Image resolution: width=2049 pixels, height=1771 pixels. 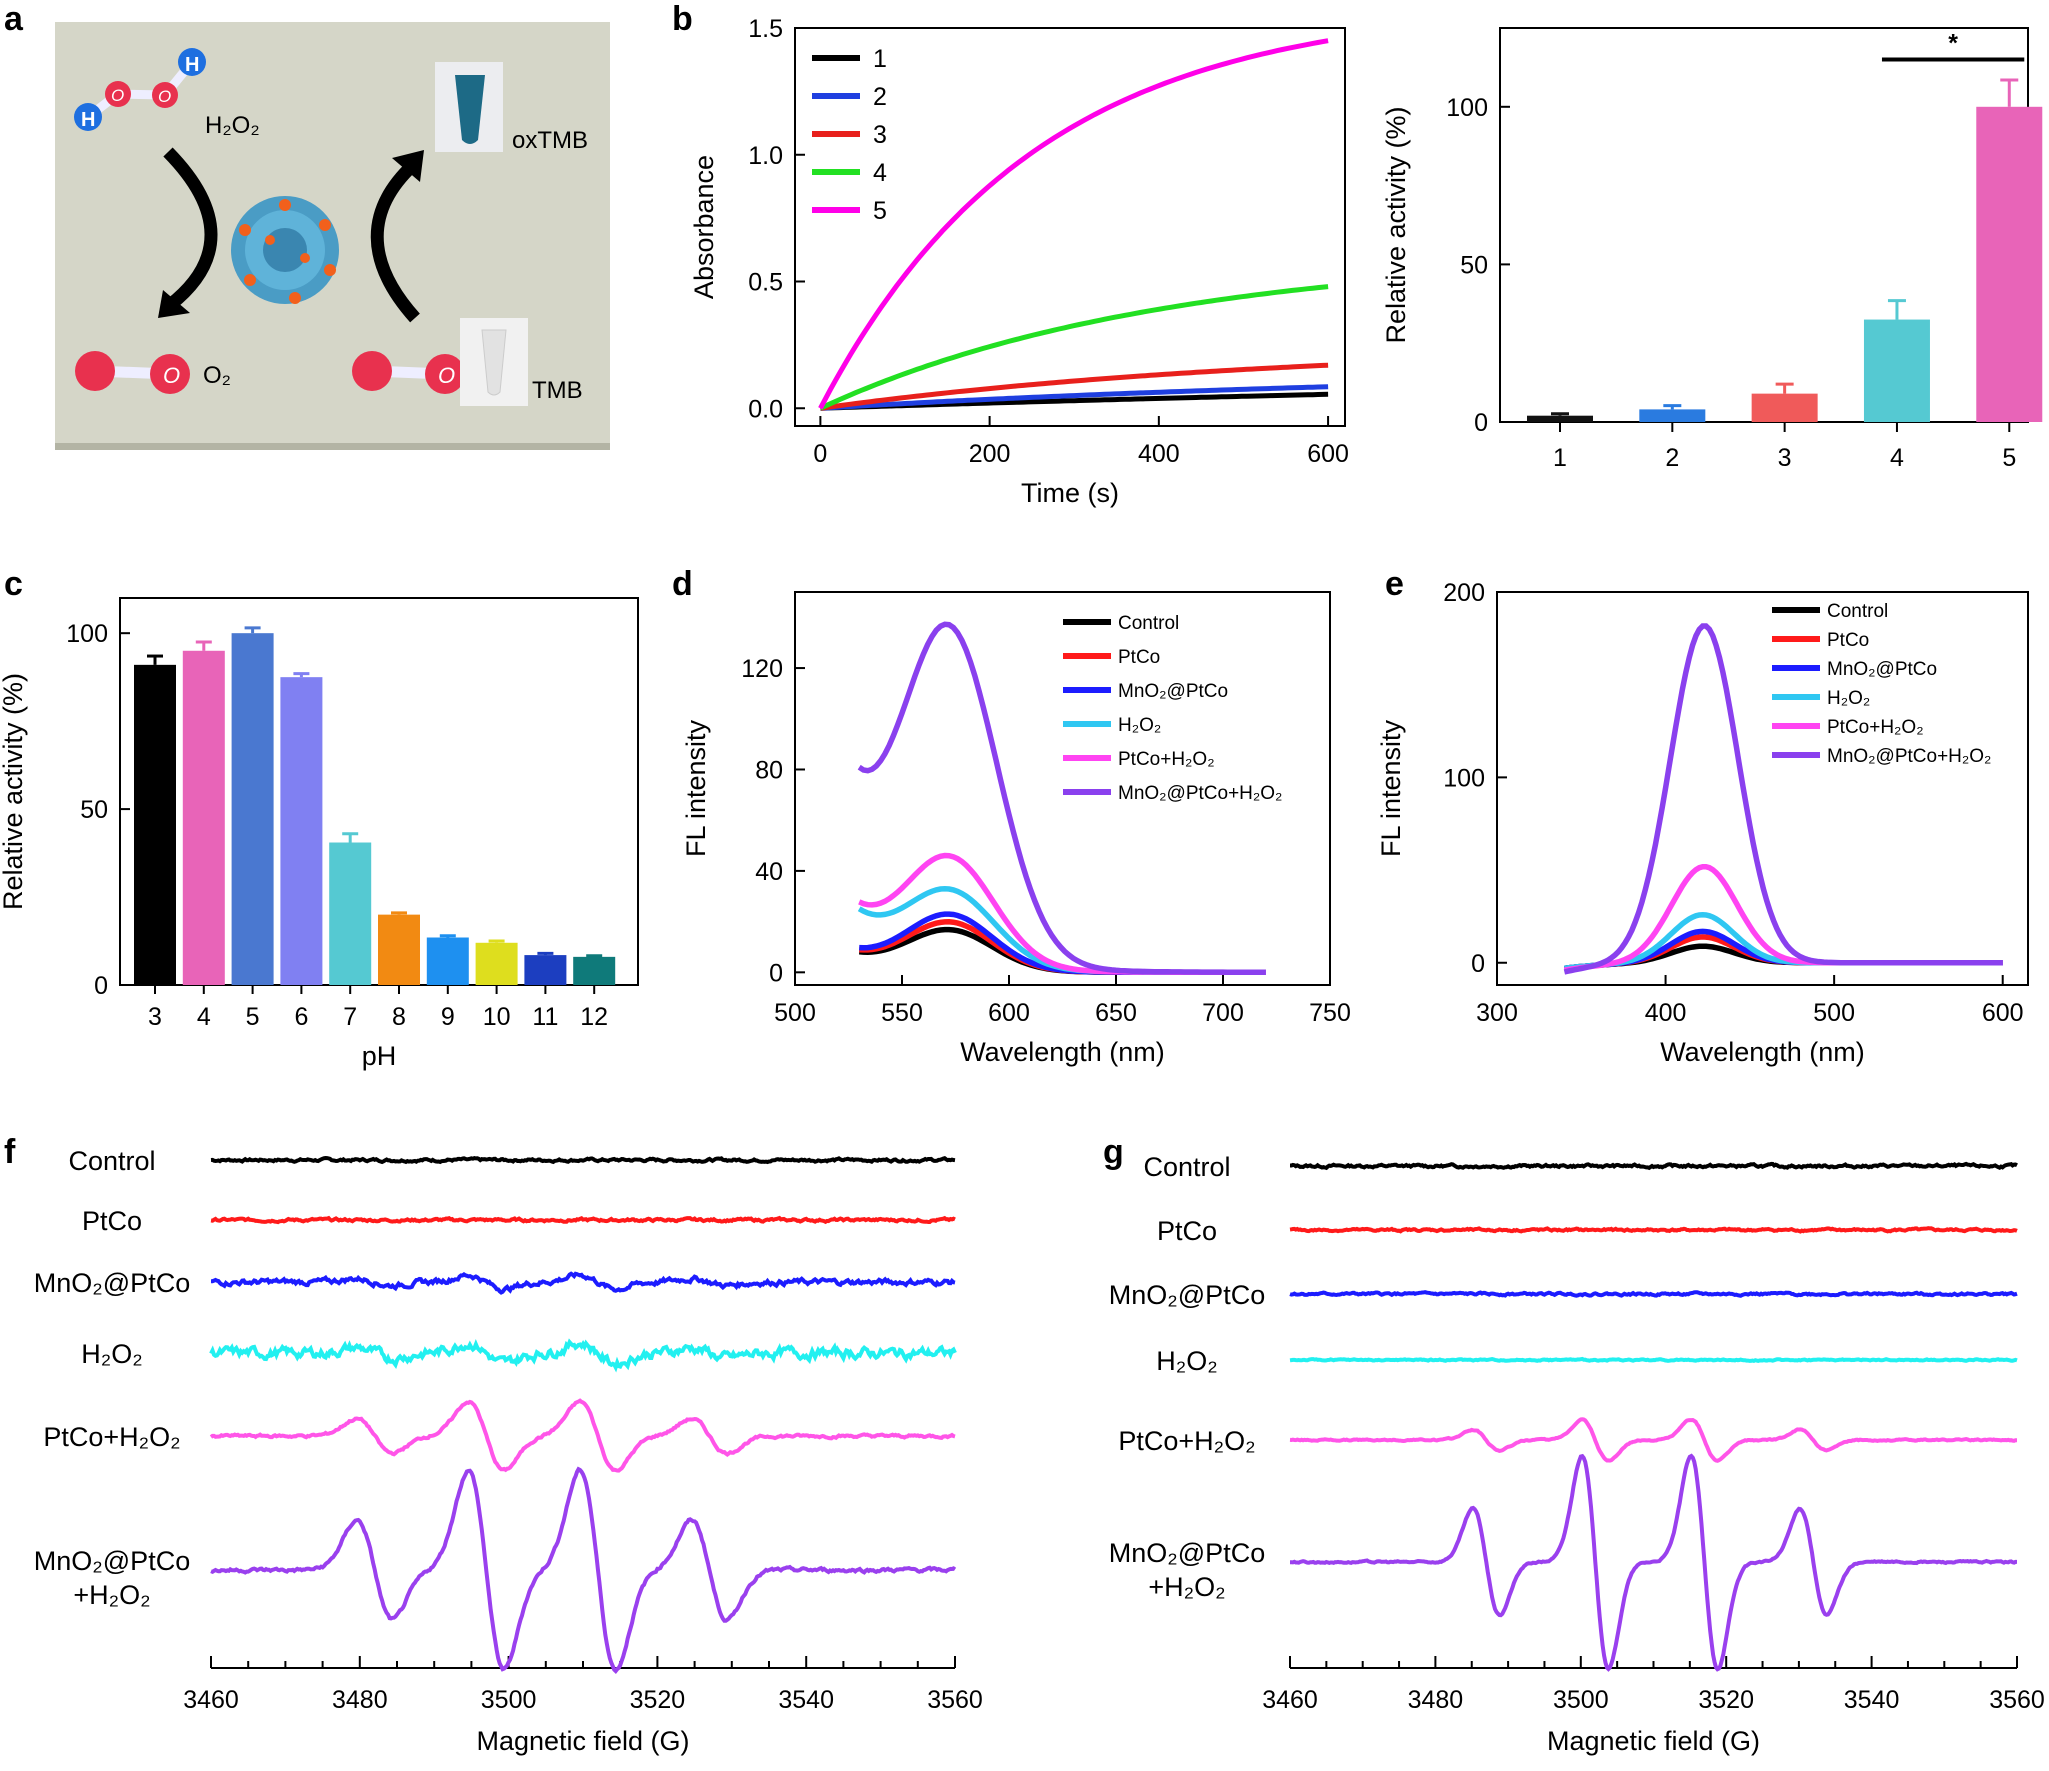 I want to click on x-tick-label: 3520, so click(x=658, y=1700).